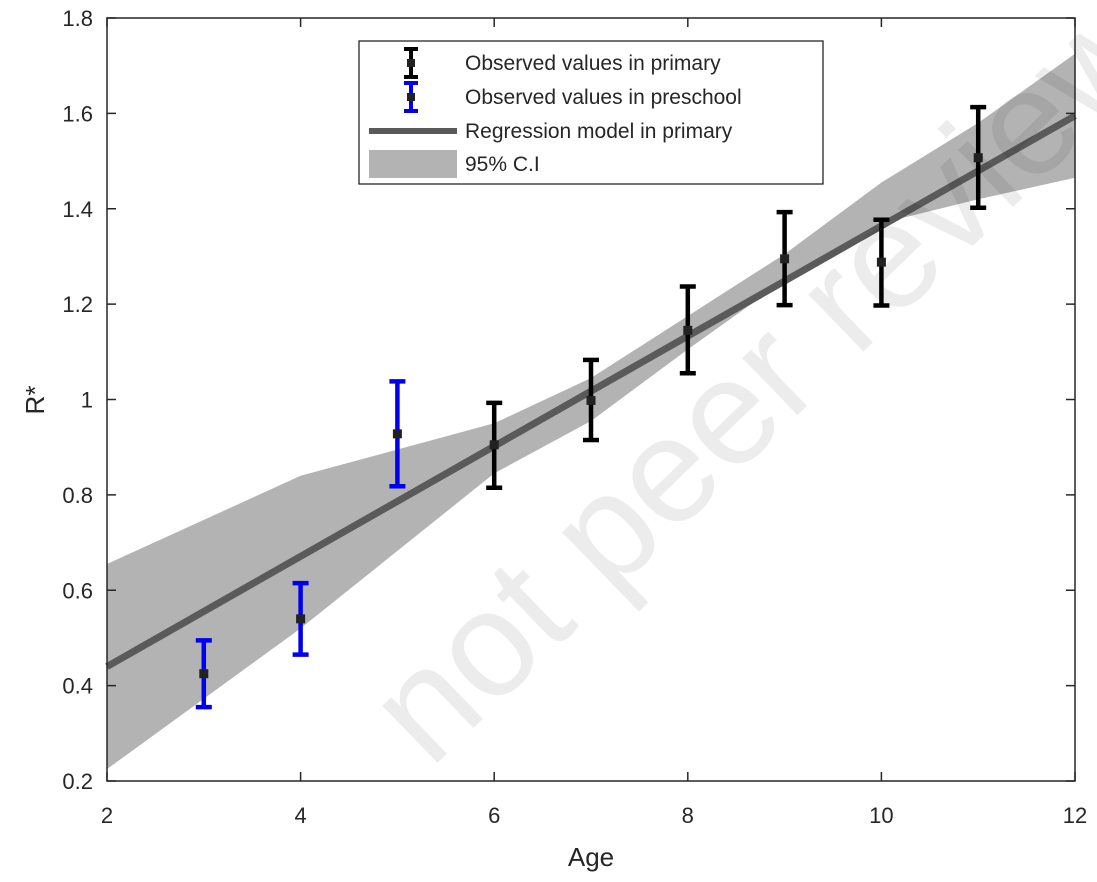 The height and width of the screenshot is (882, 1097). I want to click on y-tick-label: 1.8, so click(77, 18).